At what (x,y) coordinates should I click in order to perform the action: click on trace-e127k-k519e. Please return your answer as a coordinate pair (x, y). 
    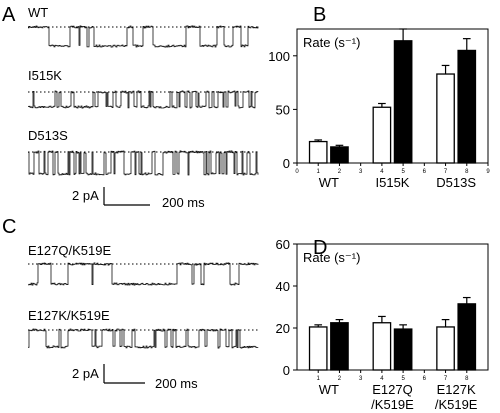
    Looking at the image, I should click on (143, 338).